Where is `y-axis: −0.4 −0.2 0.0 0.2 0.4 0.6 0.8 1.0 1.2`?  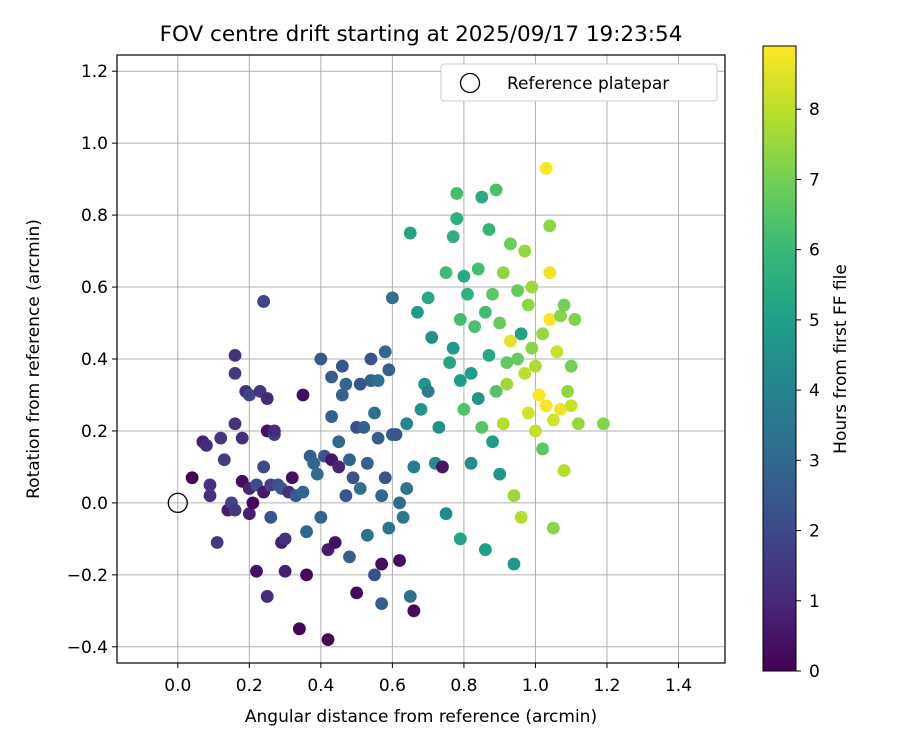 y-axis: −0.4 −0.2 0.0 0.2 0.4 0.6 0.8 1.0 1.2 is located at coordinates (92, 360).